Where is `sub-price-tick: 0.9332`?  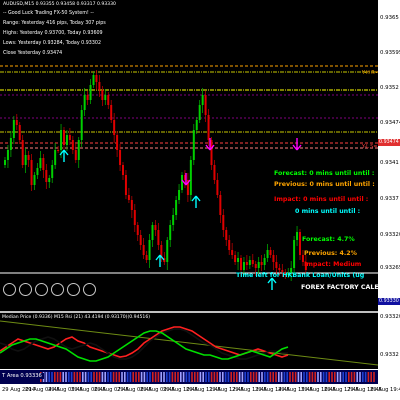
sub-price-tick: 0.9332 is located at coordinates (389, 355).